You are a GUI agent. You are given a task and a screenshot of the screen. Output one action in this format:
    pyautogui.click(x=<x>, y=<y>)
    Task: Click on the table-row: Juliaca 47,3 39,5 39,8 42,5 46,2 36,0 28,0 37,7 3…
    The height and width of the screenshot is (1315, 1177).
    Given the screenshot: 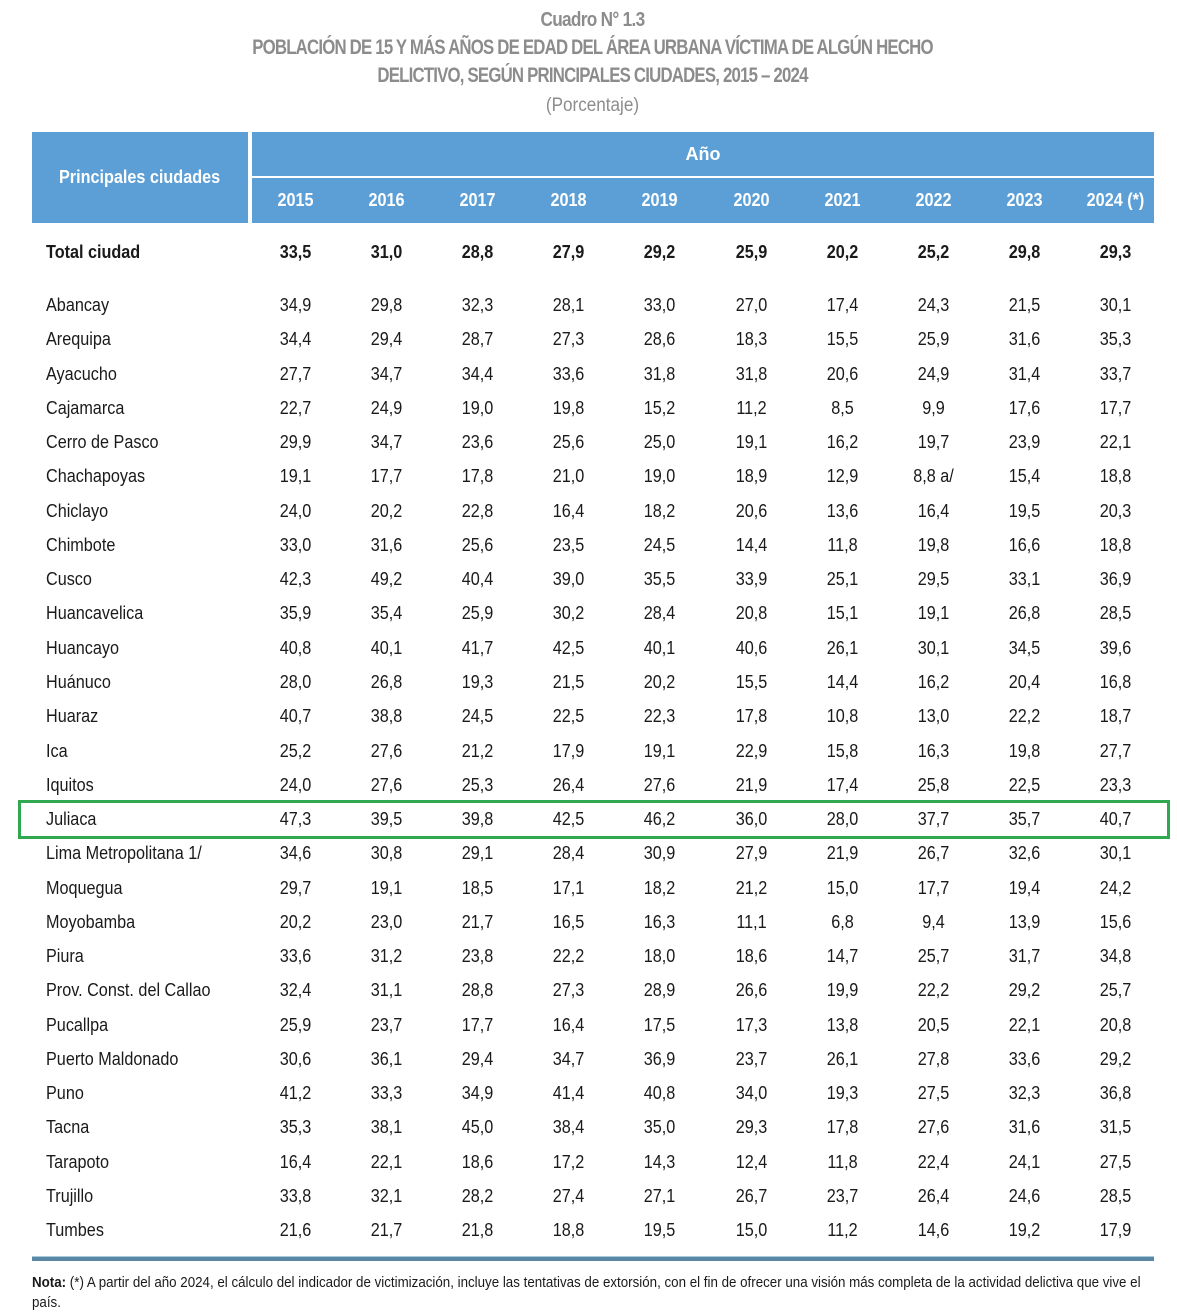 What is the action you would take?
    pyautogui.click(x=593, y=819)
    